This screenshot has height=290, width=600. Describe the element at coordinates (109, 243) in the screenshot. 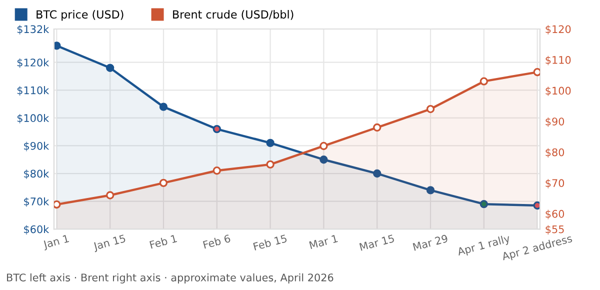

I see `x-tick-label: Jan 15` at that location.